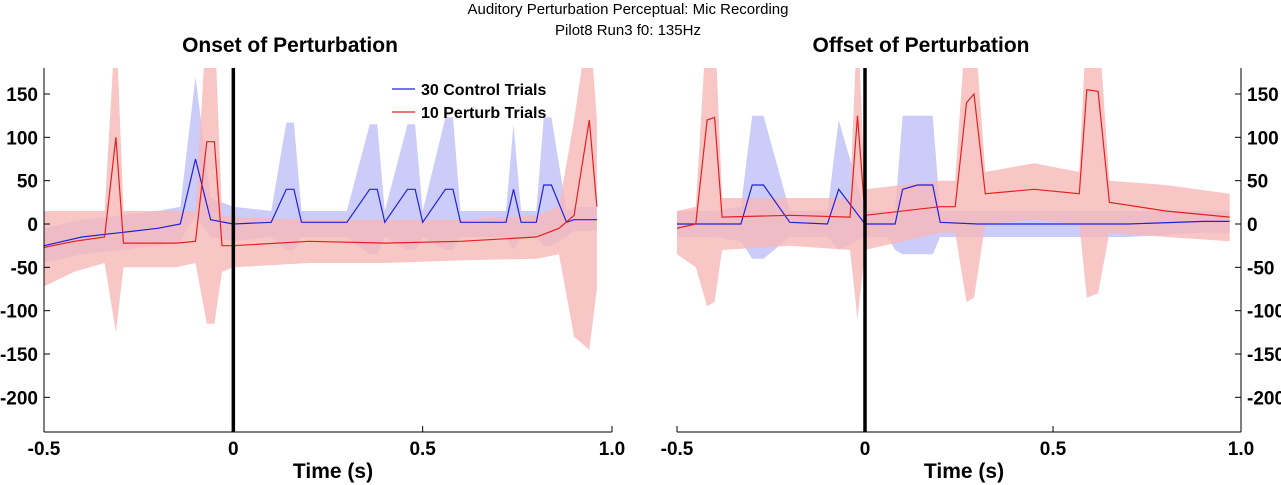 This screenshot has width=1281, height=485. What do you see at coordinates (865, 449) in the screenshot?
I see `offset-x-tick-label: 0` at bounding box center [865, 449].